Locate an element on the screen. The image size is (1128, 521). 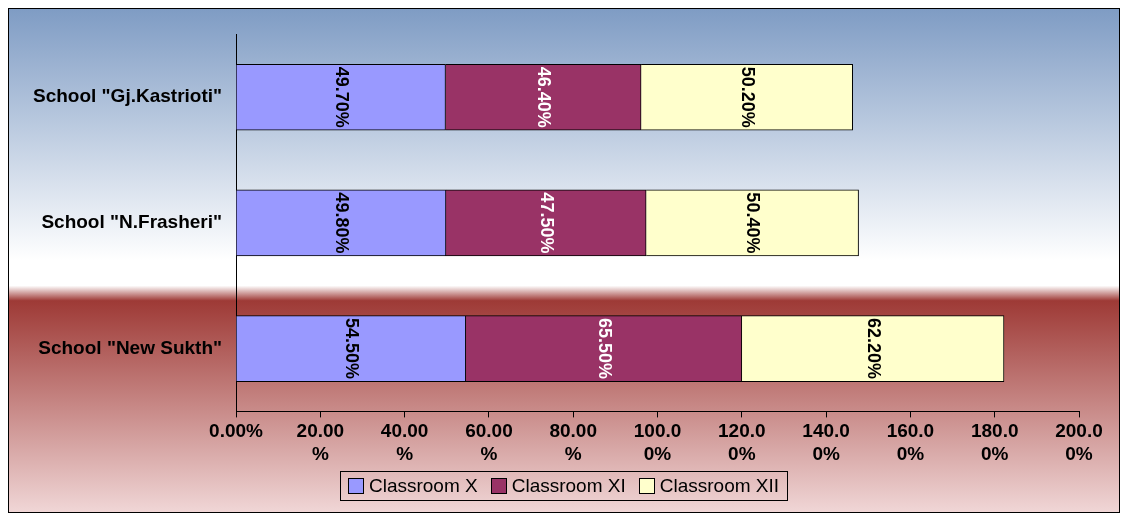
data-label: 50.40% is located at coordinates (753, 223).